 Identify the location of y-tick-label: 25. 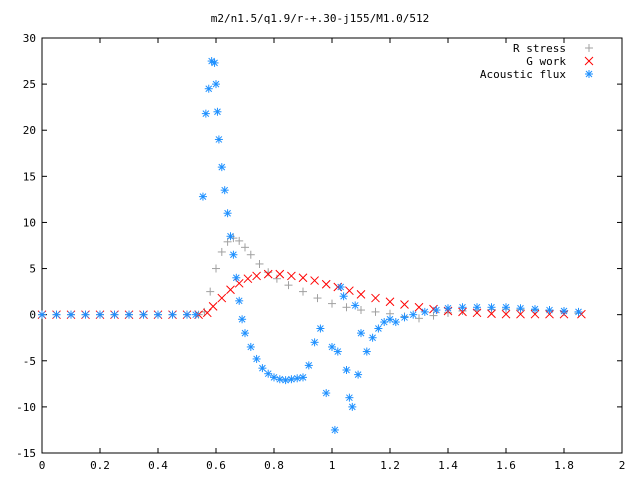
(29, 84).